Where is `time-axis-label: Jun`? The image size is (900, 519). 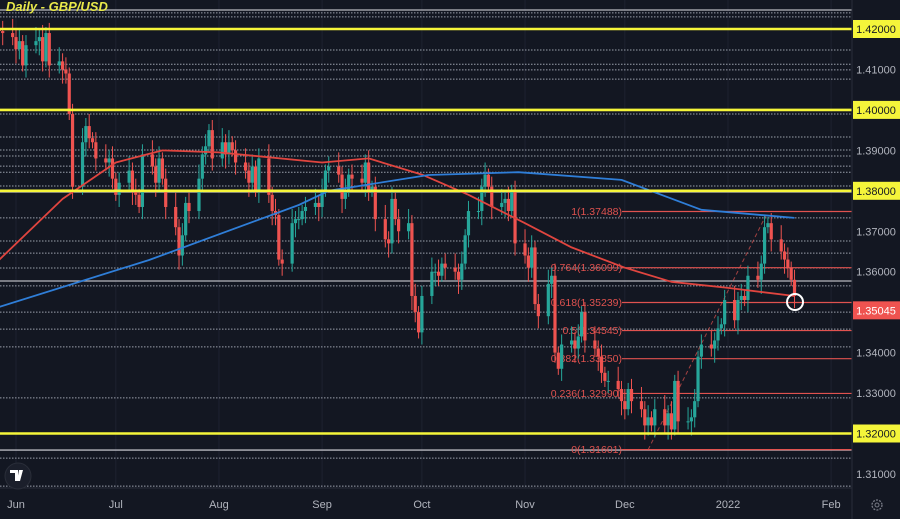
time-axis-label: Jun is located at coordinates (16, 505).